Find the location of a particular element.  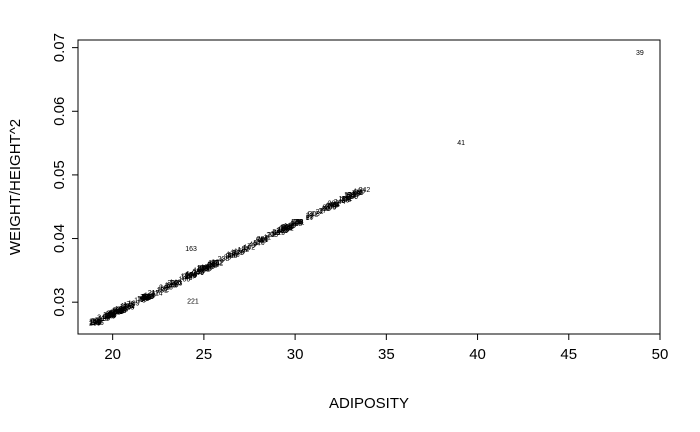

point-label: 148 is located at coordinates (234, 255).